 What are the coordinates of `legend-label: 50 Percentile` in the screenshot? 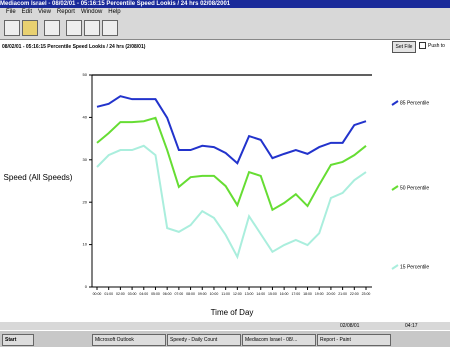 It's located at (414, 188).